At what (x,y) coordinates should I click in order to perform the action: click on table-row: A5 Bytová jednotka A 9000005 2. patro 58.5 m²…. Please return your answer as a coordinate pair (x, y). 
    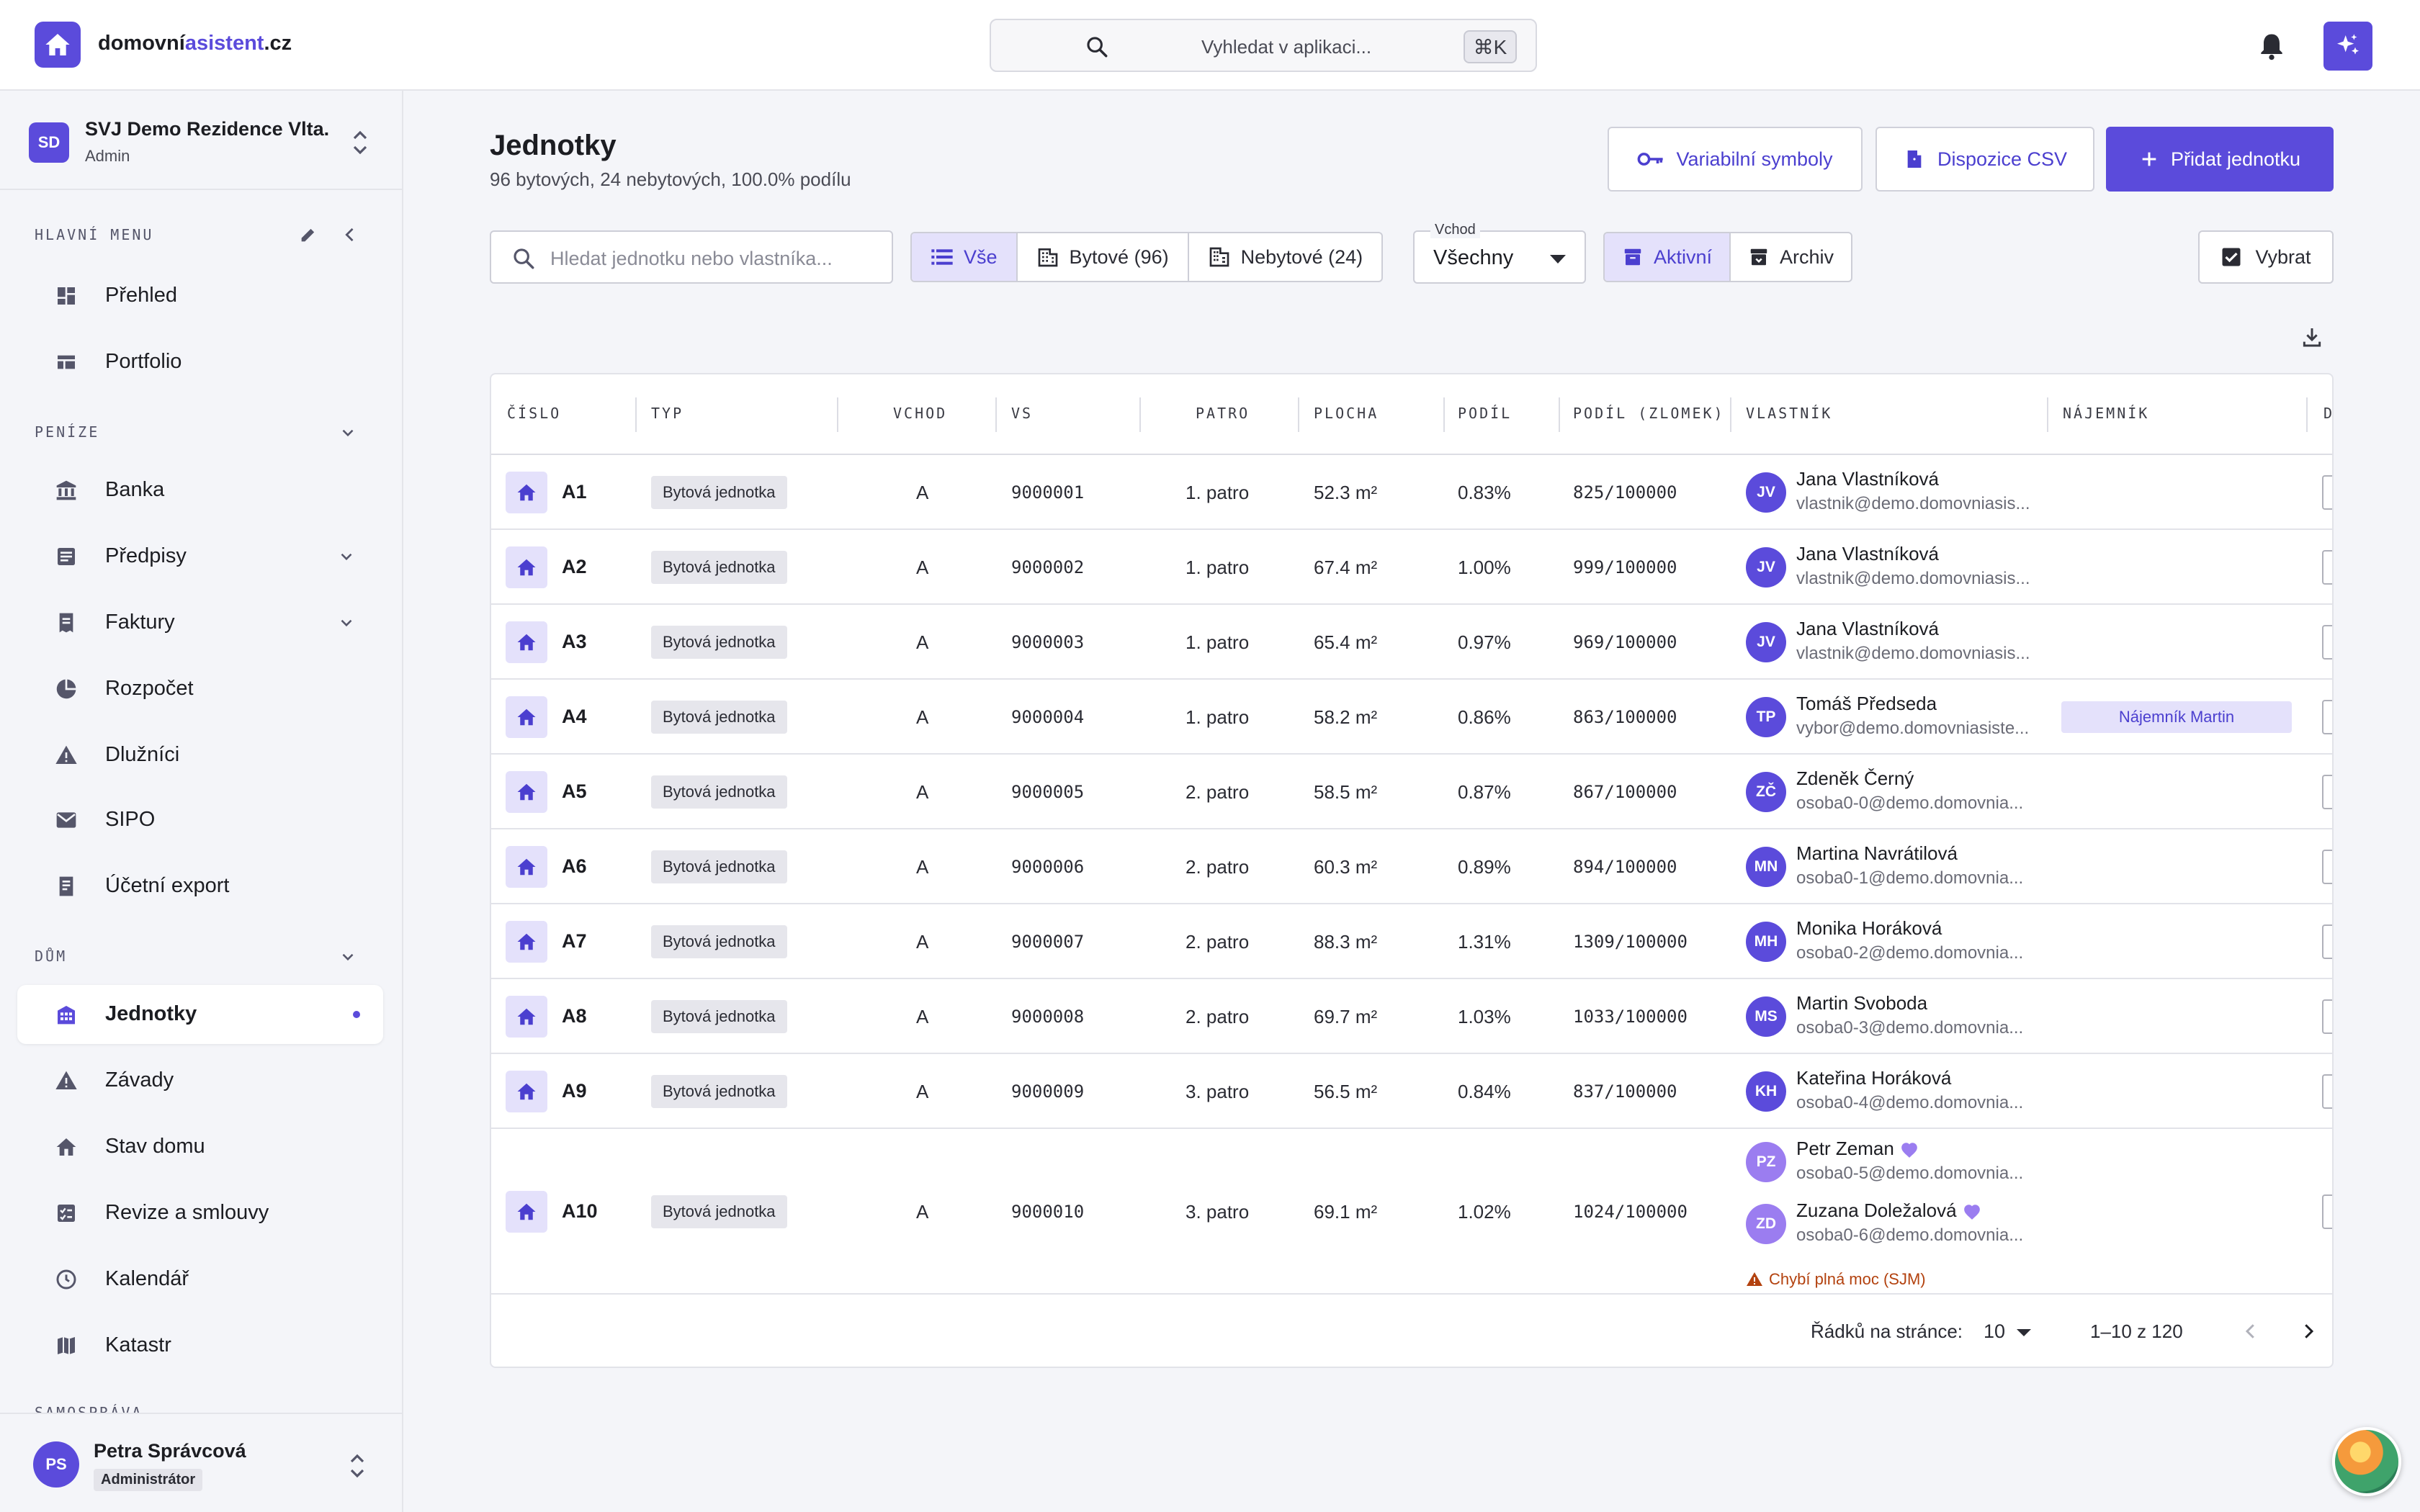
    Looking at the image, I should click on (1411, 792).